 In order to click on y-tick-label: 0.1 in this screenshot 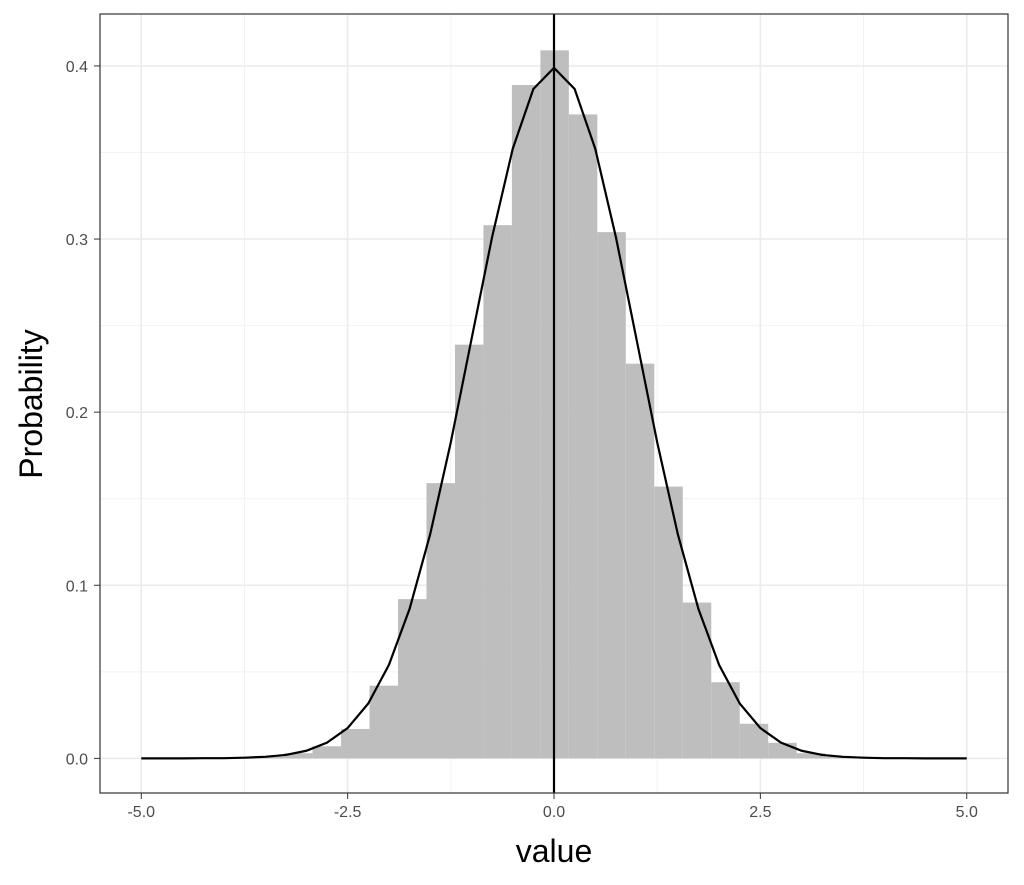, I will do `click(77, 586)`.